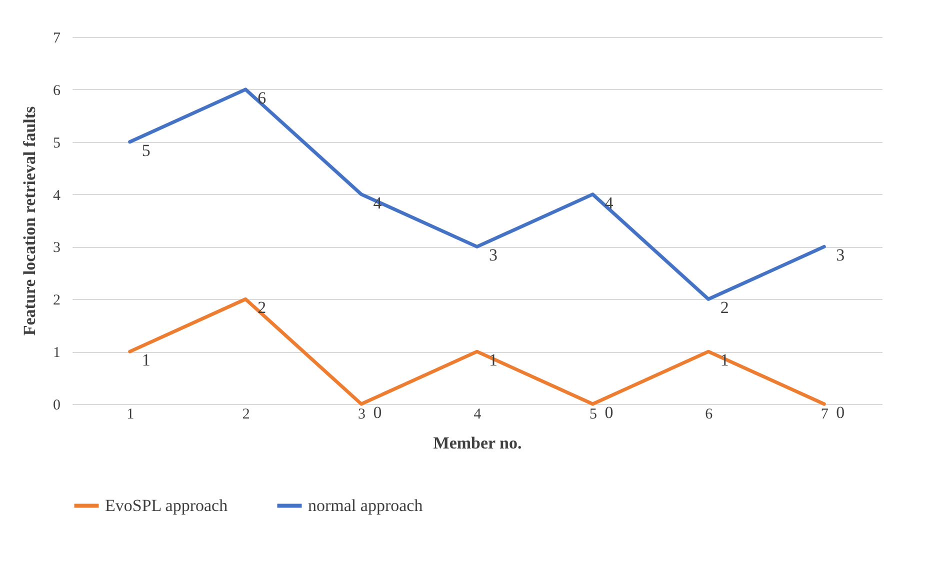 This screenshot has height=569, width=935. I want to click on data-label: 1, so click(146, 360).